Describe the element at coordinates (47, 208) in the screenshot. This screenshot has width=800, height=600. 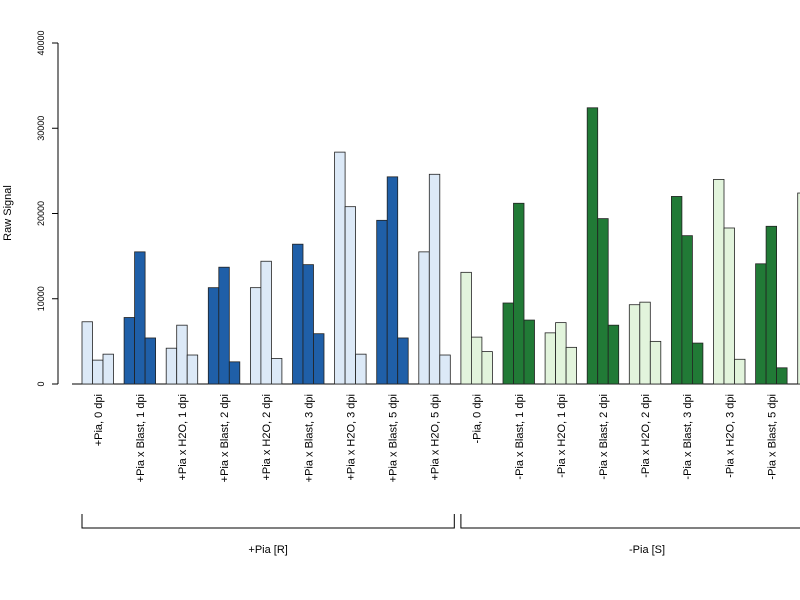
I see `y-axis: 0 10000 20000 30000 40000` at that location.